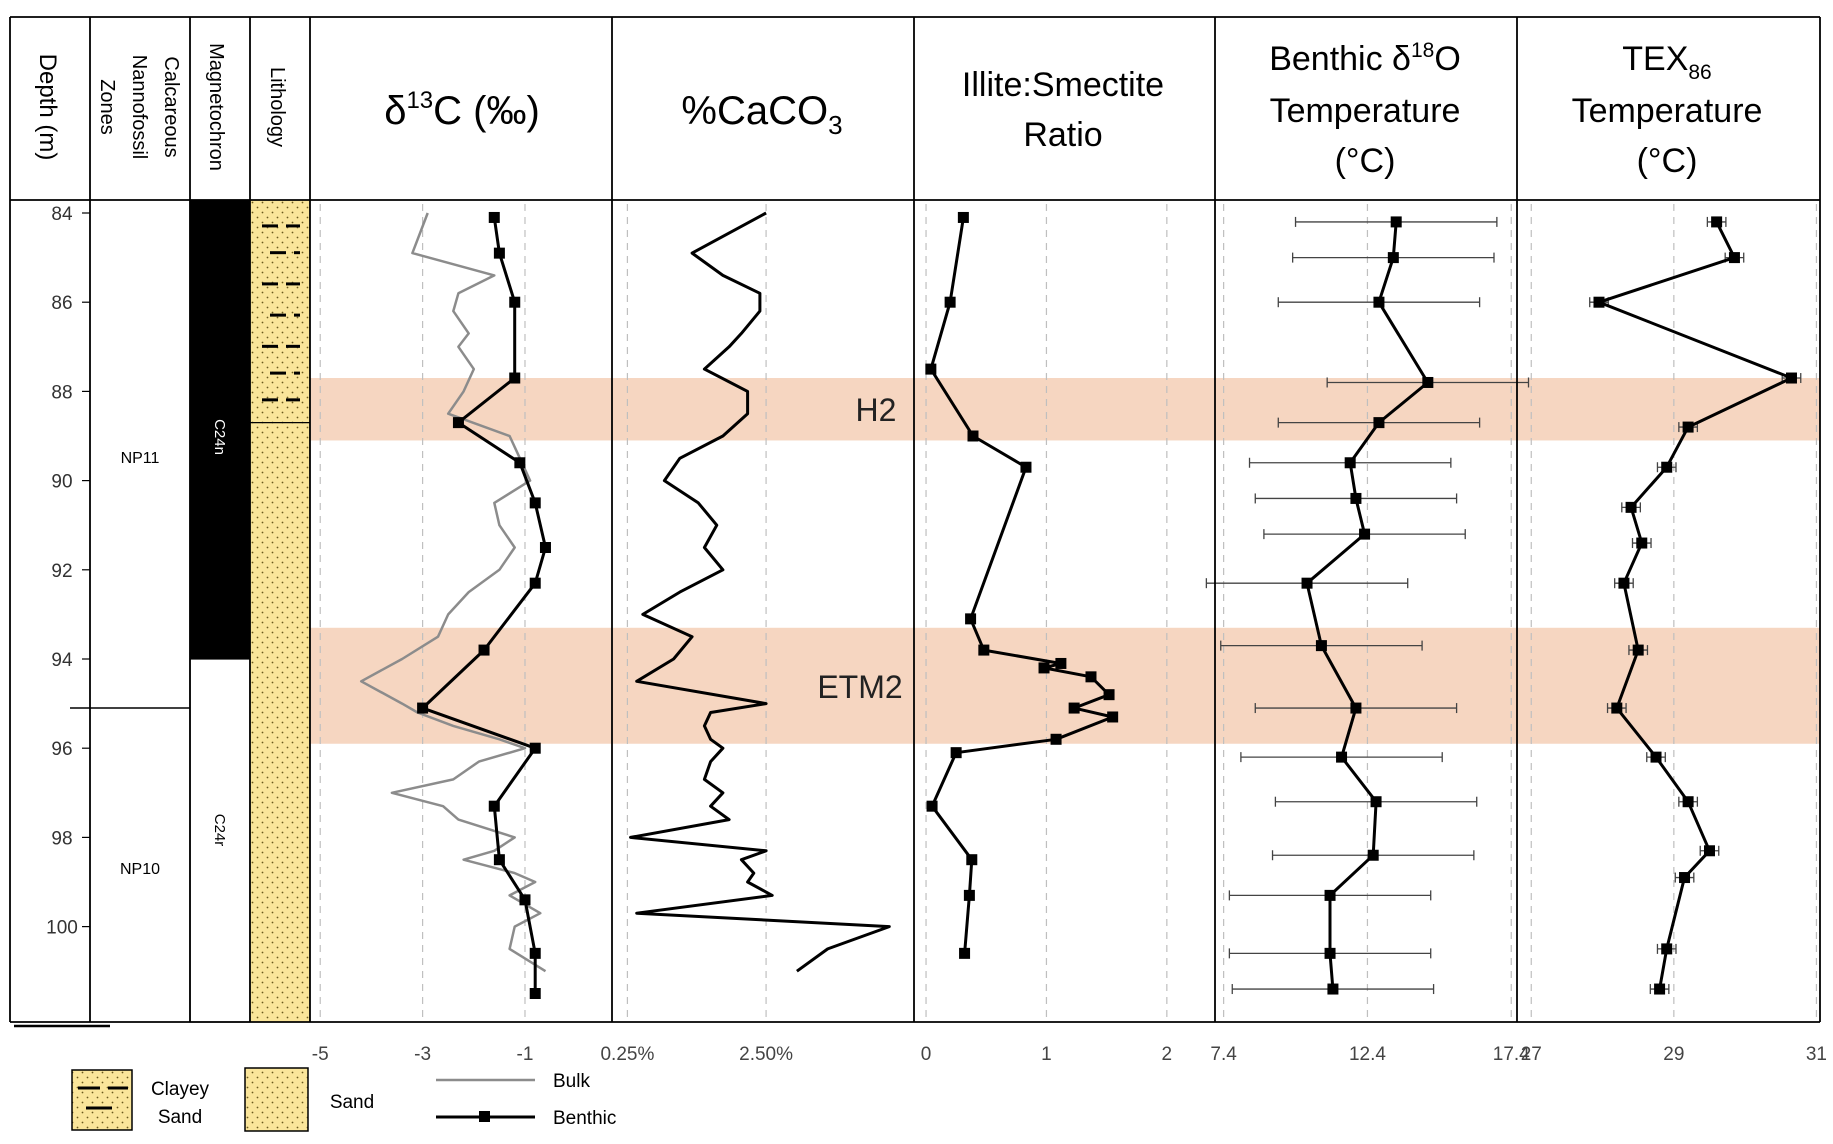  What do you see at coordinates (525, 1054) in the screenshot?
I see `x-tick-label: -1` at bounding box center [525, 1054].